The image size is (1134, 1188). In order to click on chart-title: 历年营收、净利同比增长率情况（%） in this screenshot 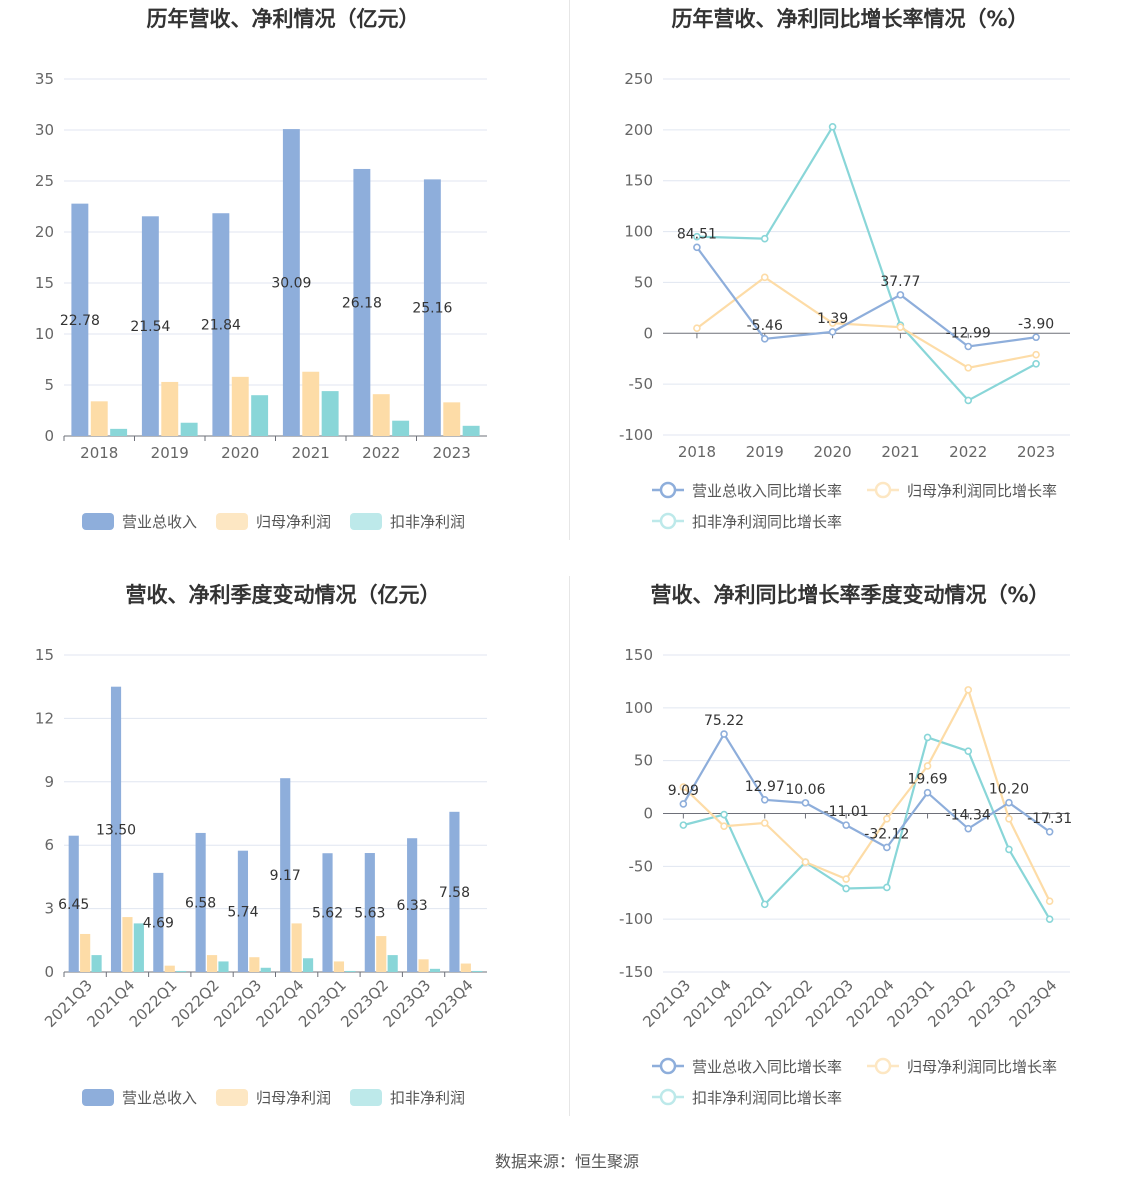, I will do `click(849, 19)`.